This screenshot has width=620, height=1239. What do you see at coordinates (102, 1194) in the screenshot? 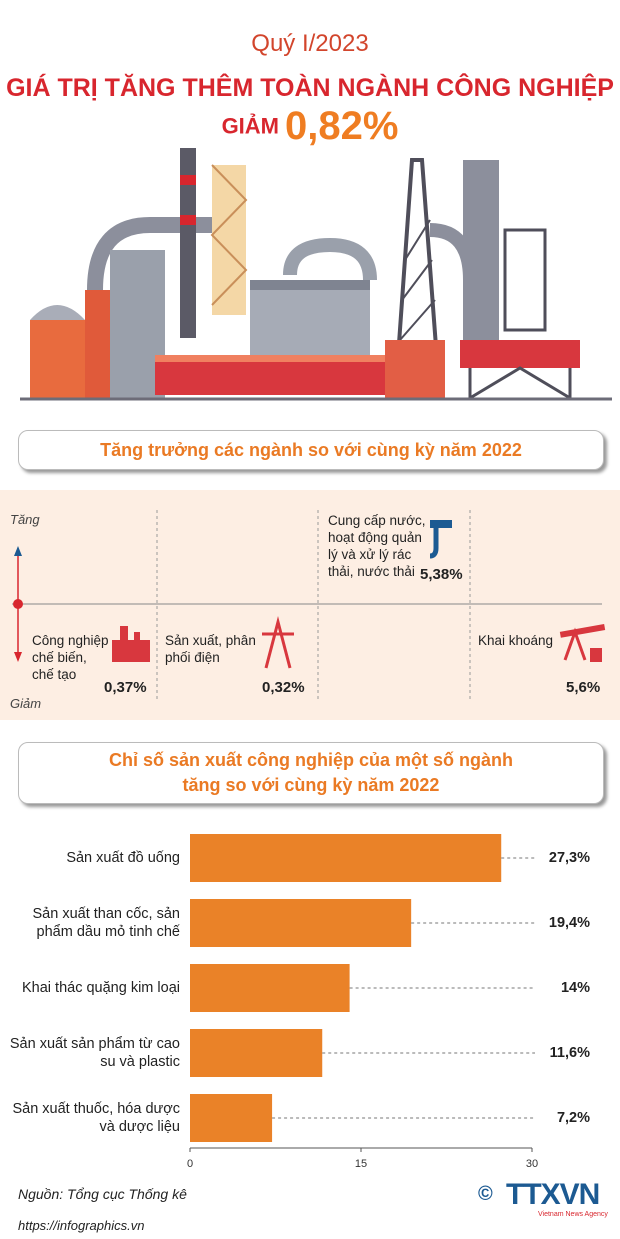
I see `source: Nguồn: Tổng cục Thống kê` at bounding box center [102, 1194].